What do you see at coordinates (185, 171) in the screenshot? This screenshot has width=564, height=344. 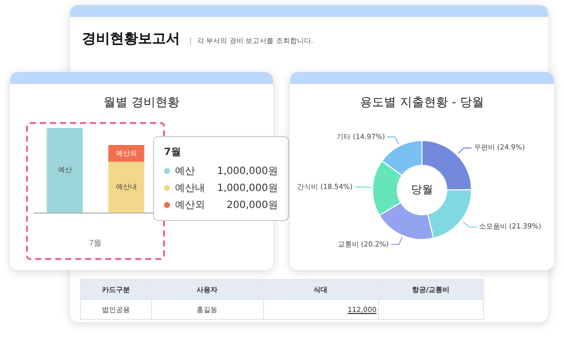 I see `legend-label: 예산` at bounding box center [185, 171].